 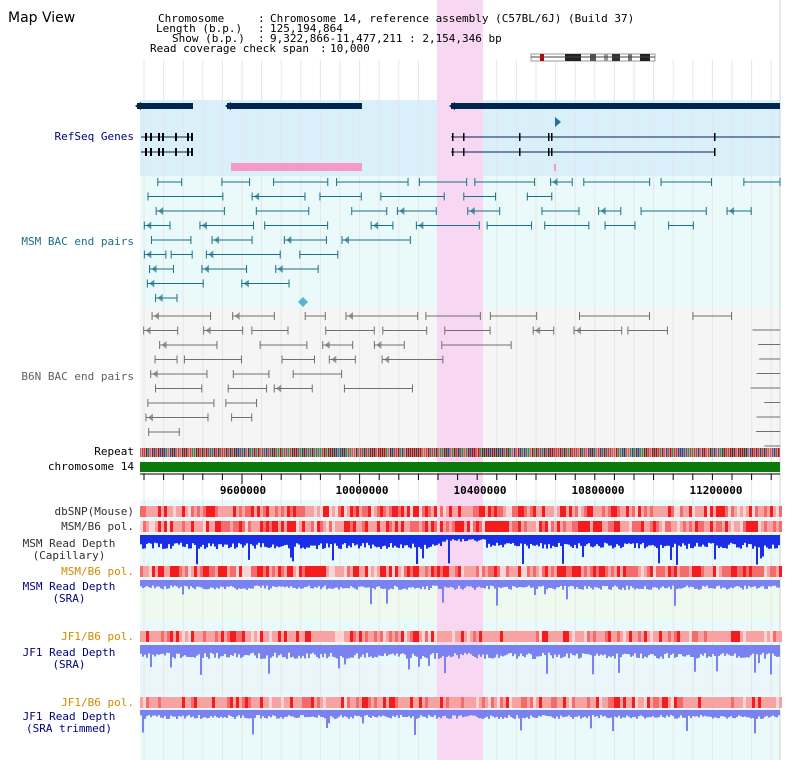 What do you see at coordinates (94, 136) in the screenshot?
I see `refseq-genes-label: RefSeq Genes` at bounding box center [94, 136].